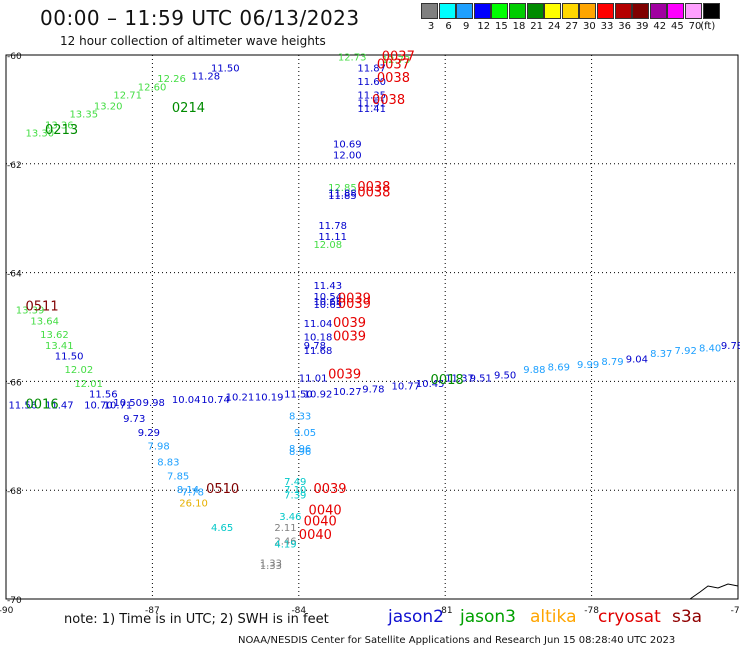  What do you see at coordinates (466, 26) in the screenshot?
I see `legend-label: 9` at bounding box center [466, 26].